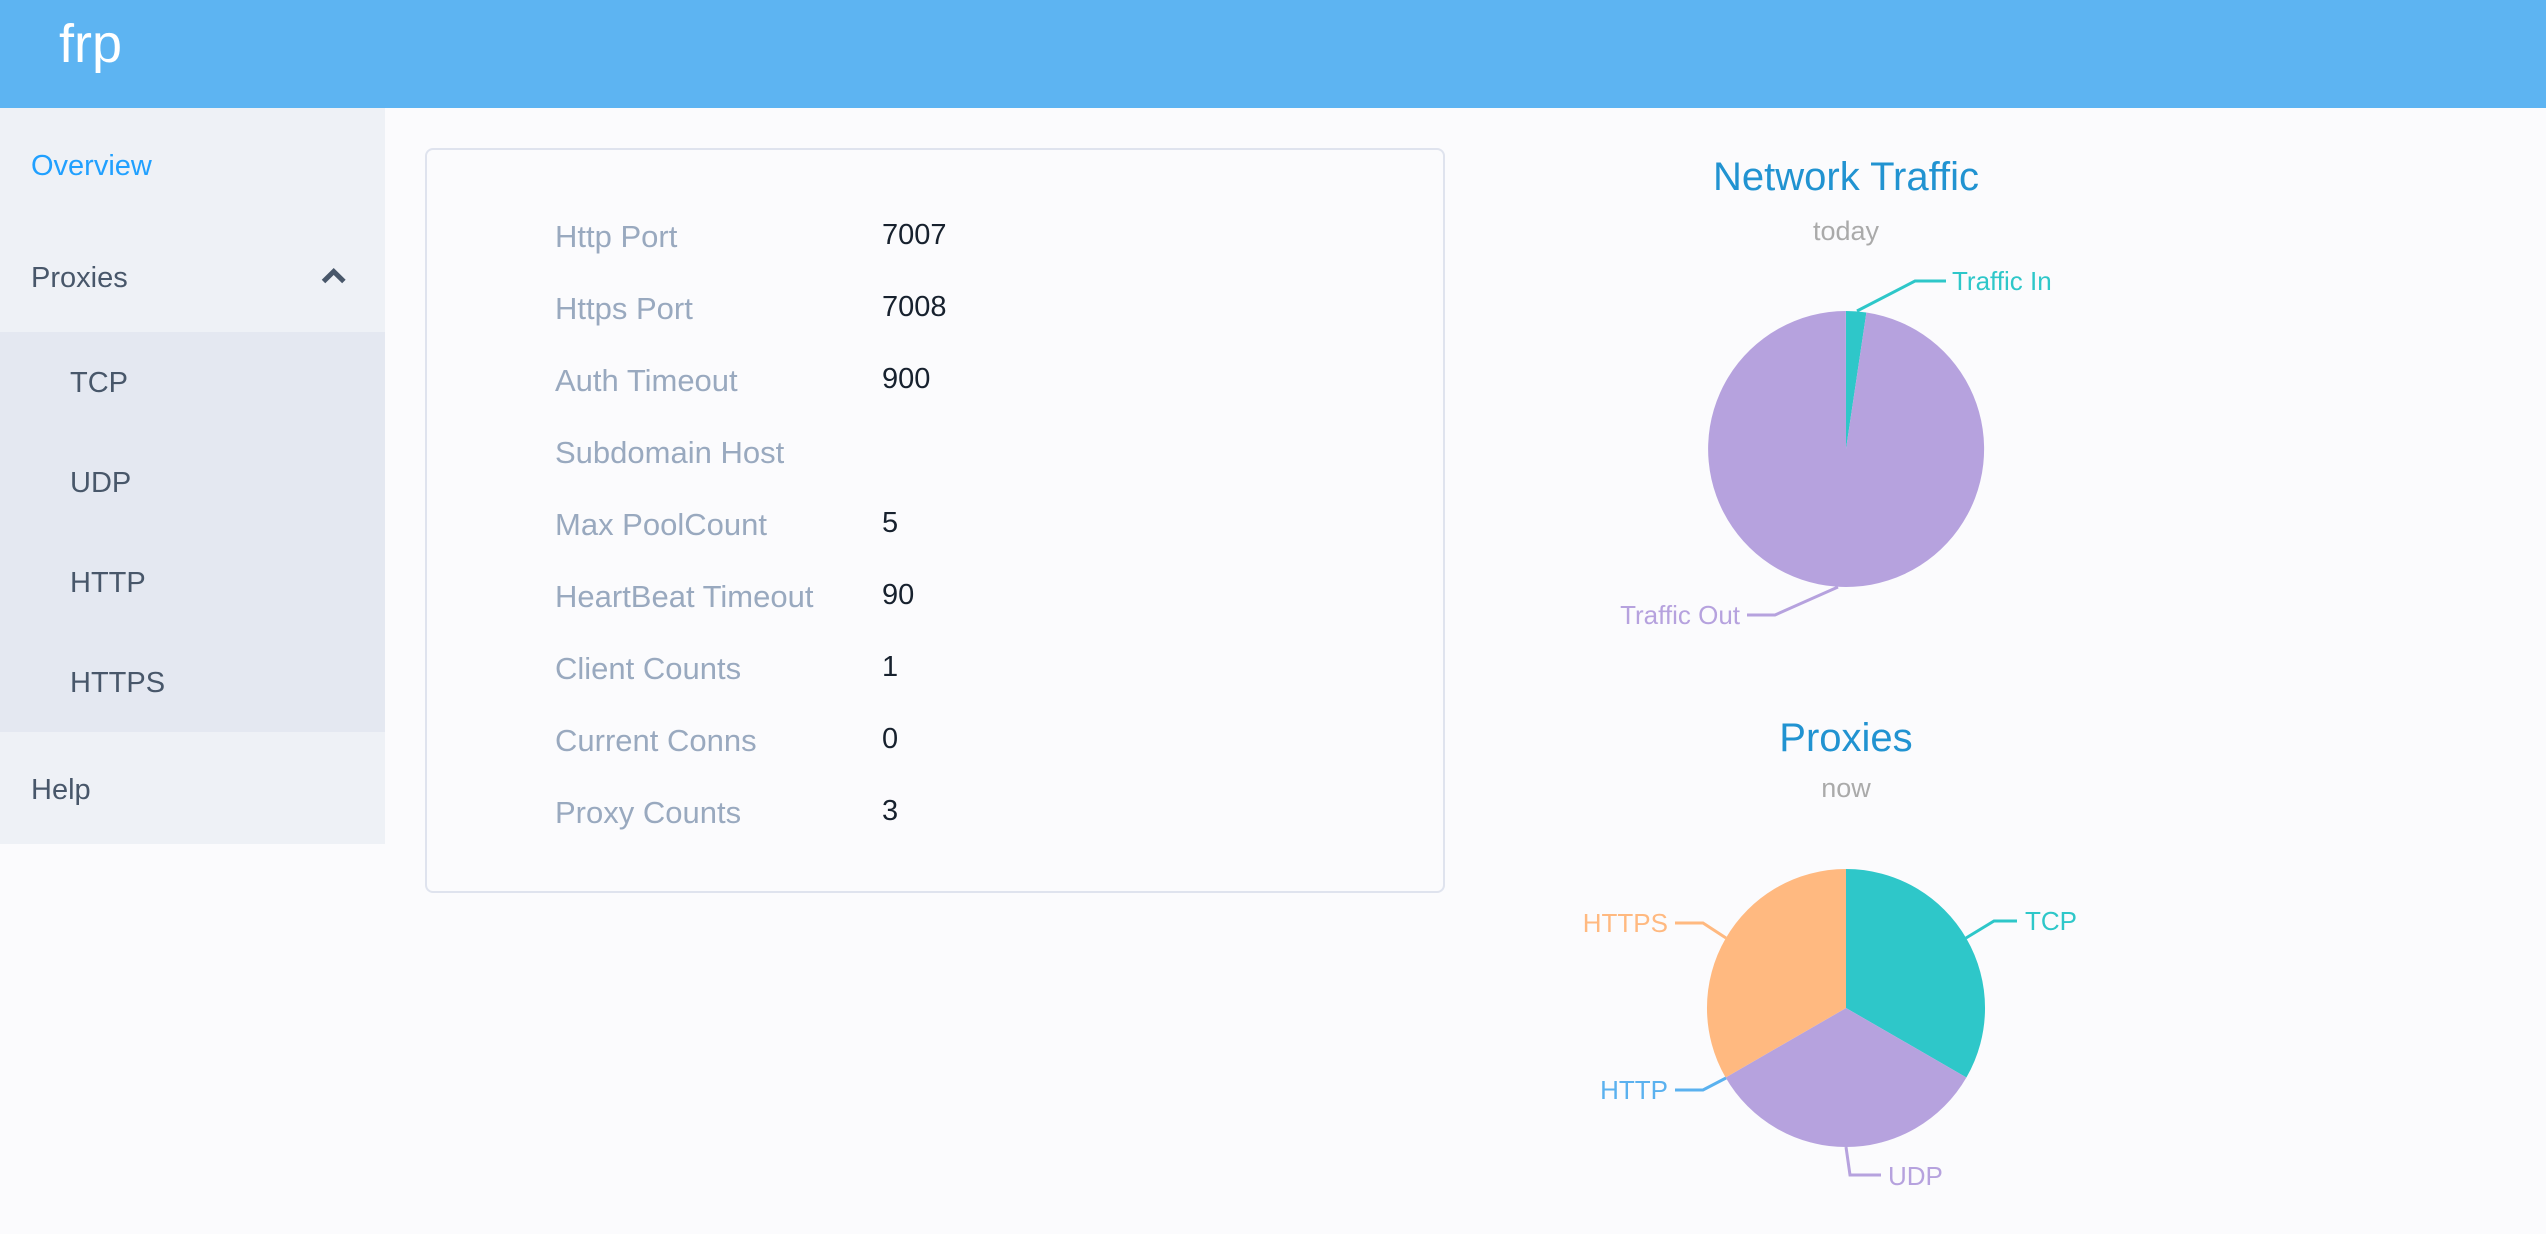 This screenshot has width=2546, height=1234. I want to click on svg-text: TCP, so click(2051, 921).